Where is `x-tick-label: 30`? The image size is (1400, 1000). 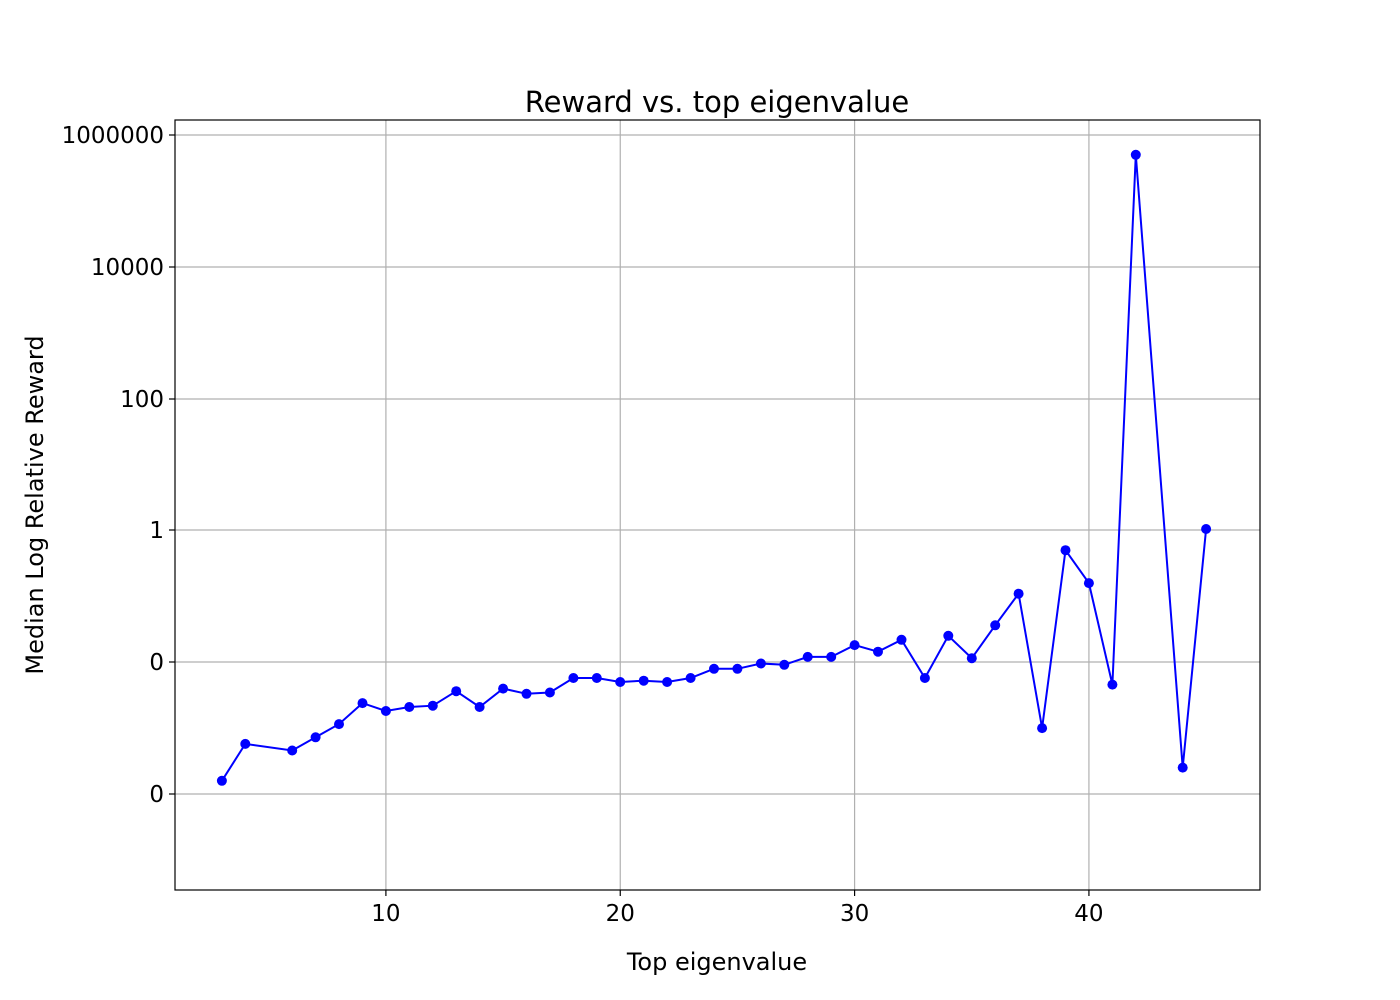 x-tick-label: 30 is located at coordinates (854, 914).